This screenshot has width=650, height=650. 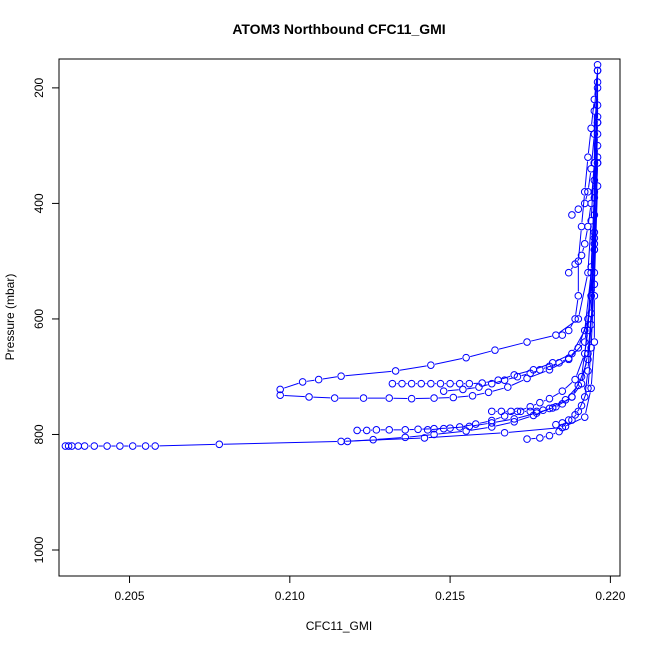 What do you see at coordinates (39, 319) in the screenshot?
I see `y-tick-label: 600` at bounding box center [39, 319].